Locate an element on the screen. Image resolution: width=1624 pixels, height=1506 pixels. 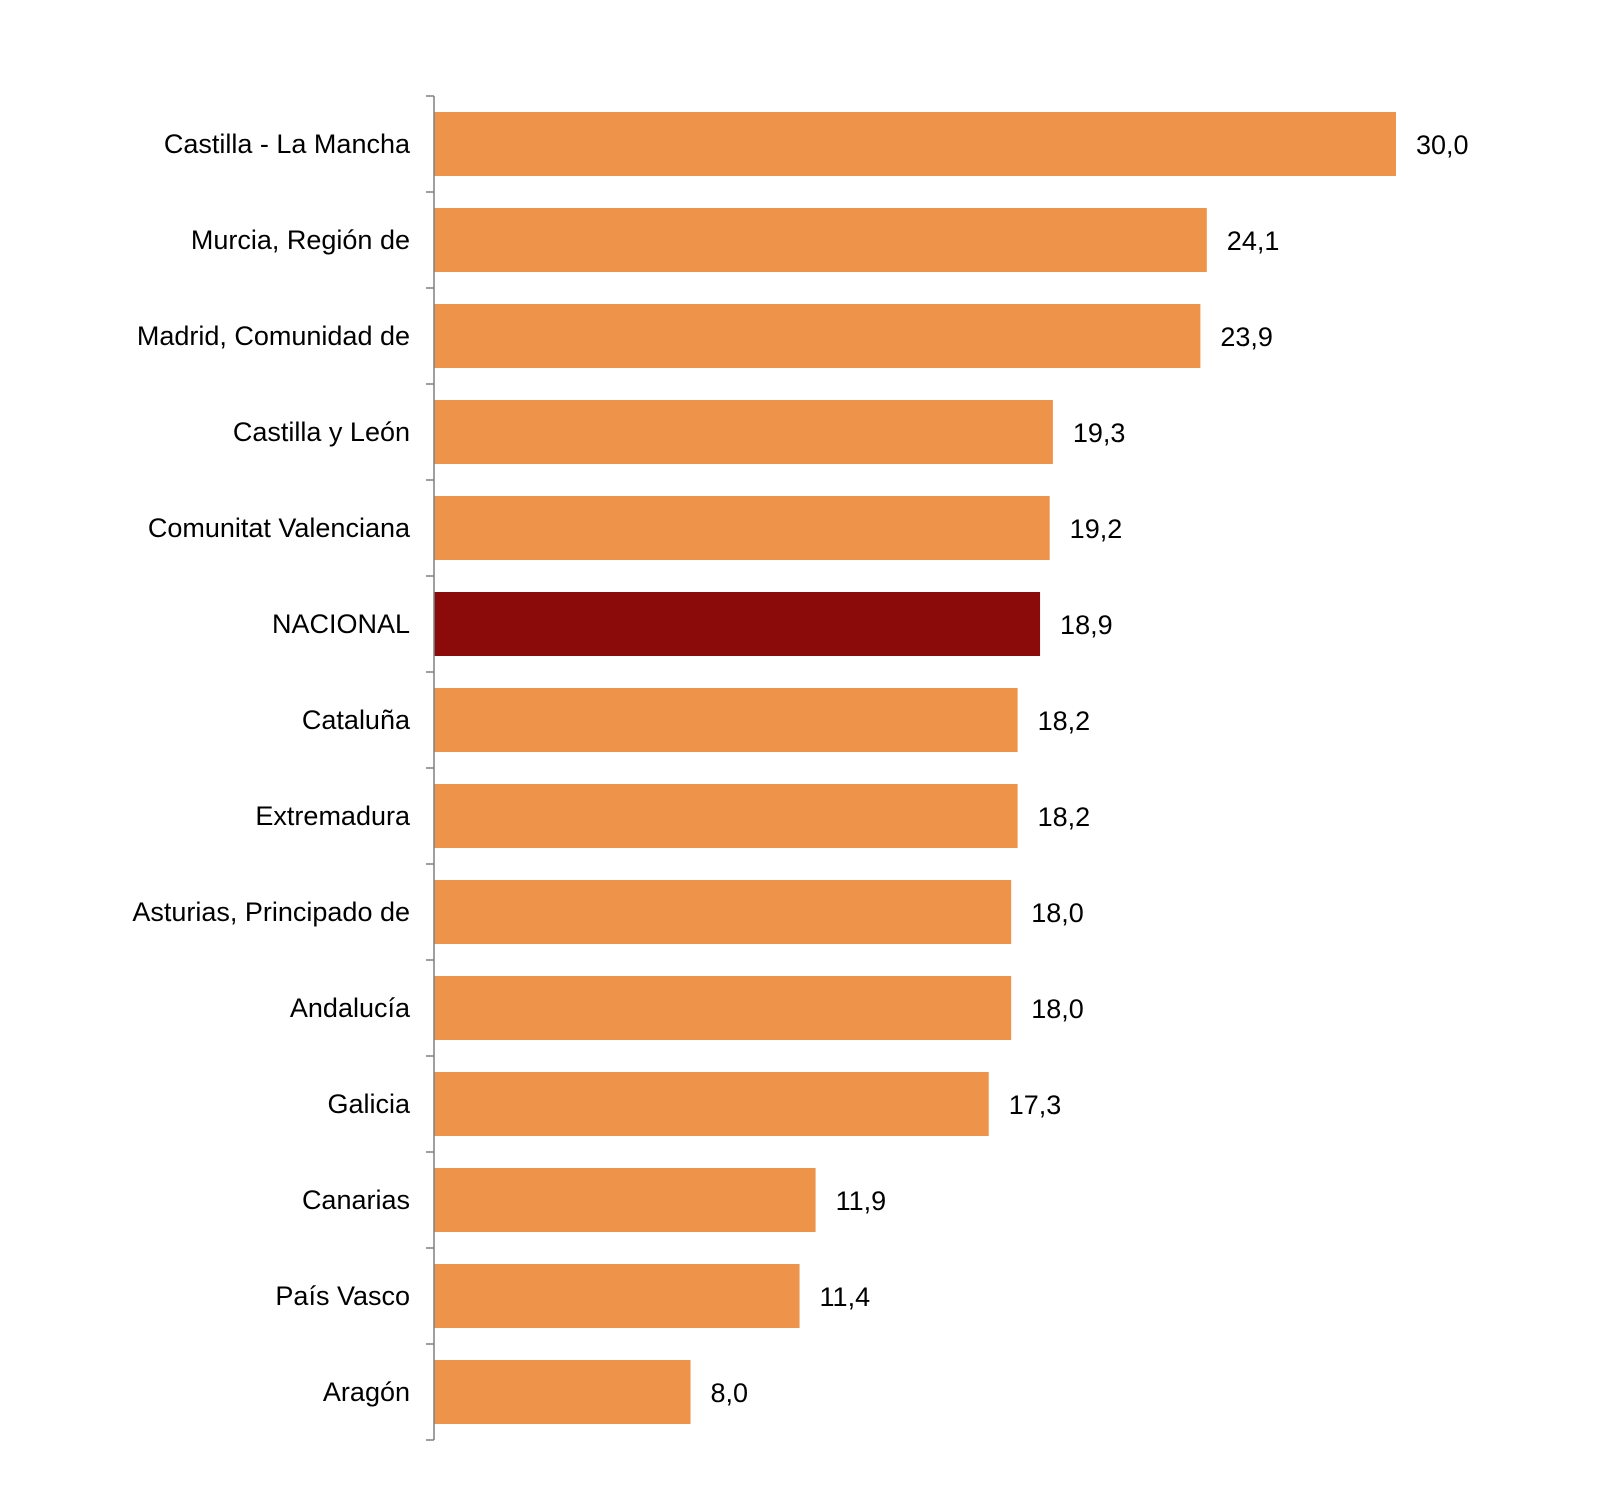
data-label: 19,2 is located at coordinates (1096, 529).